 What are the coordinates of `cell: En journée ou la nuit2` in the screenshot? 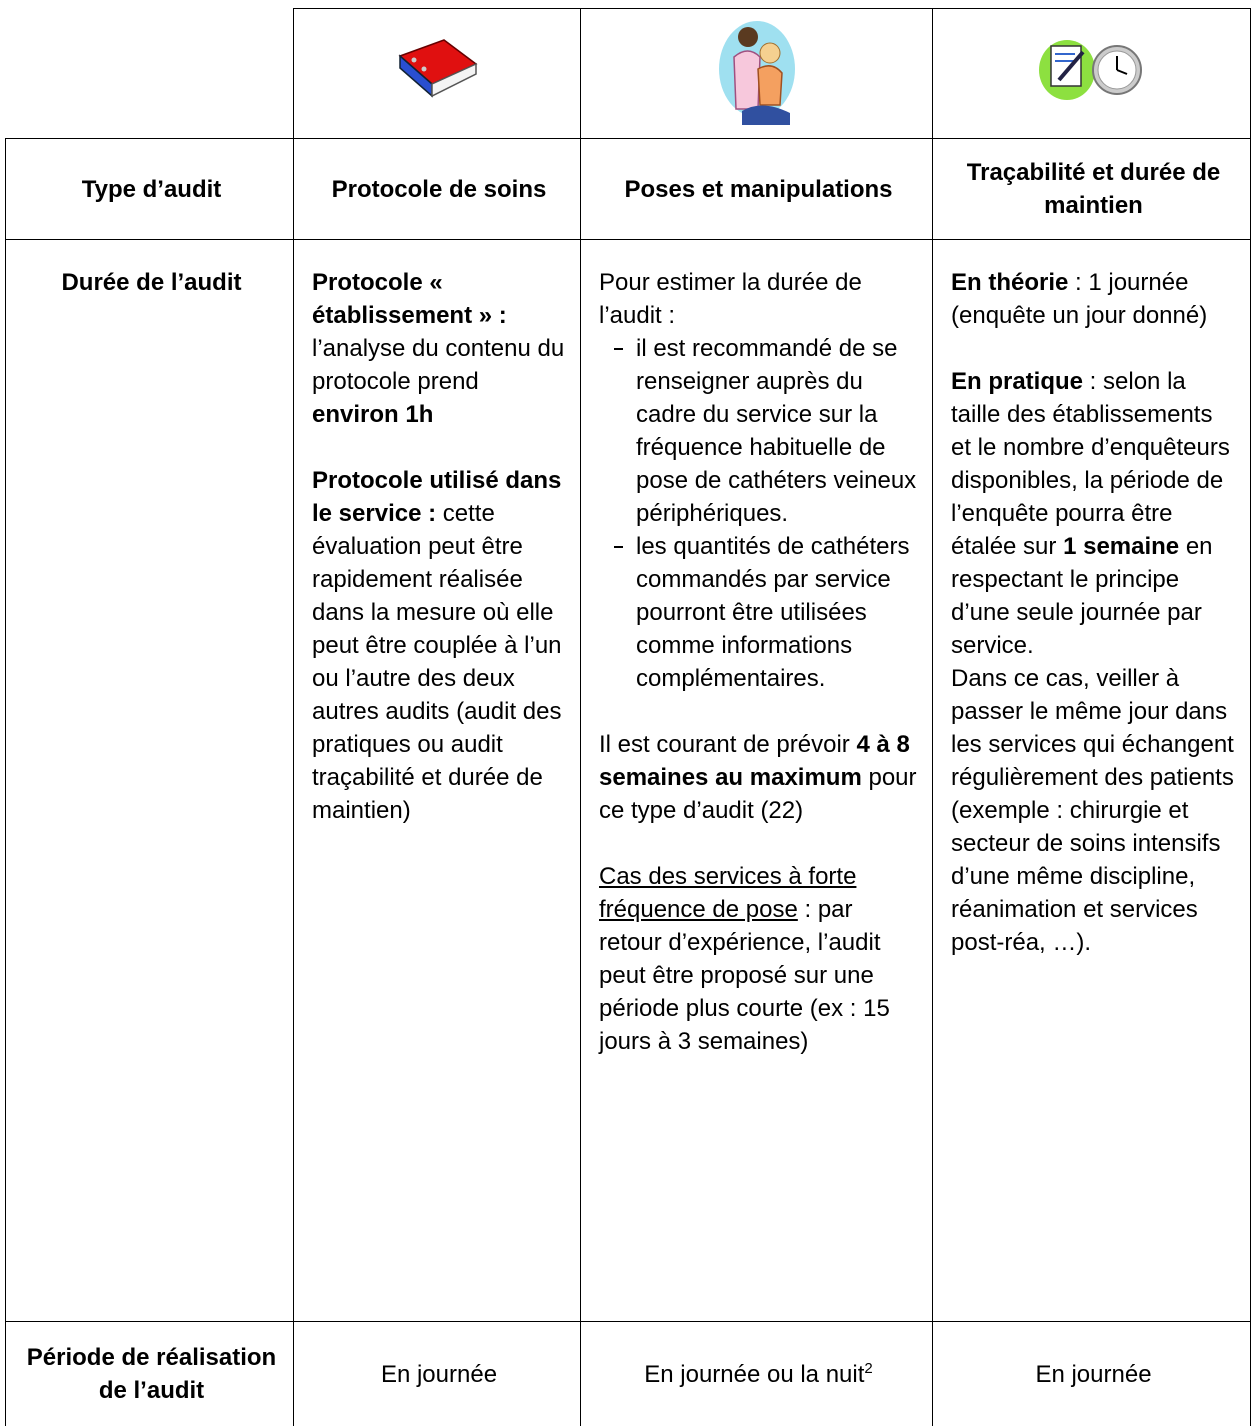 It's located at (757, 1374).